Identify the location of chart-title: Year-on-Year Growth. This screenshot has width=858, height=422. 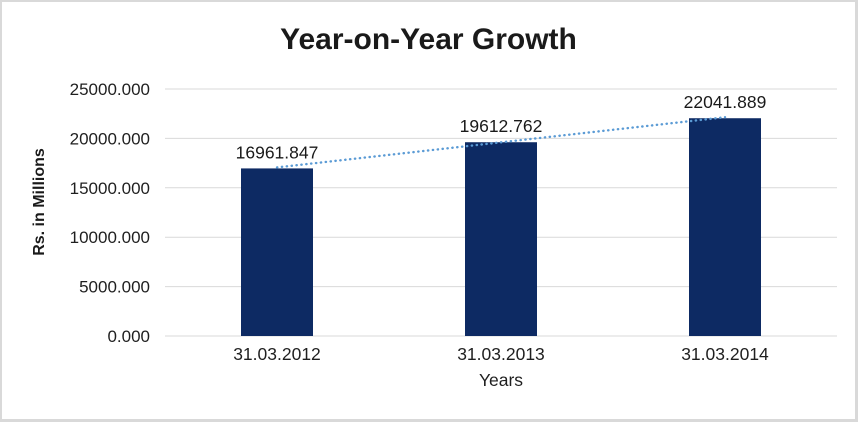
(428, 39).